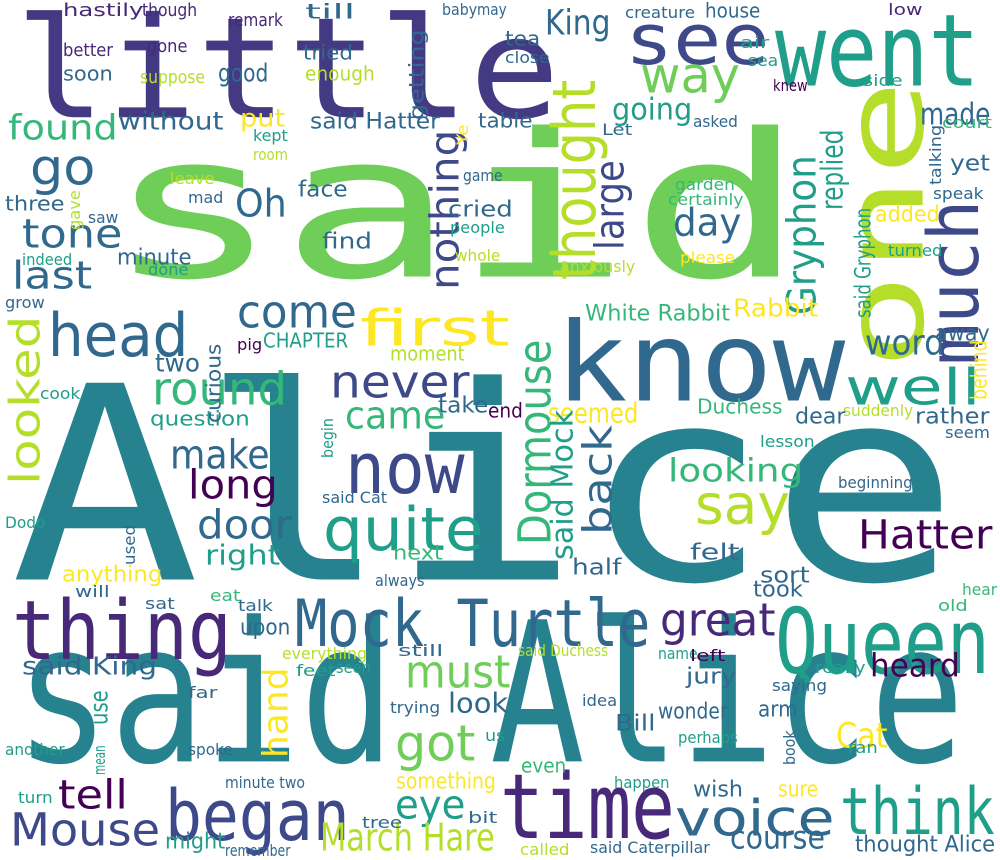 The height and width of the screenshot is (860, 1000). Describe the element at coordinates (979, 370) in the screenshot. I see `word-behind: behind` at that location.